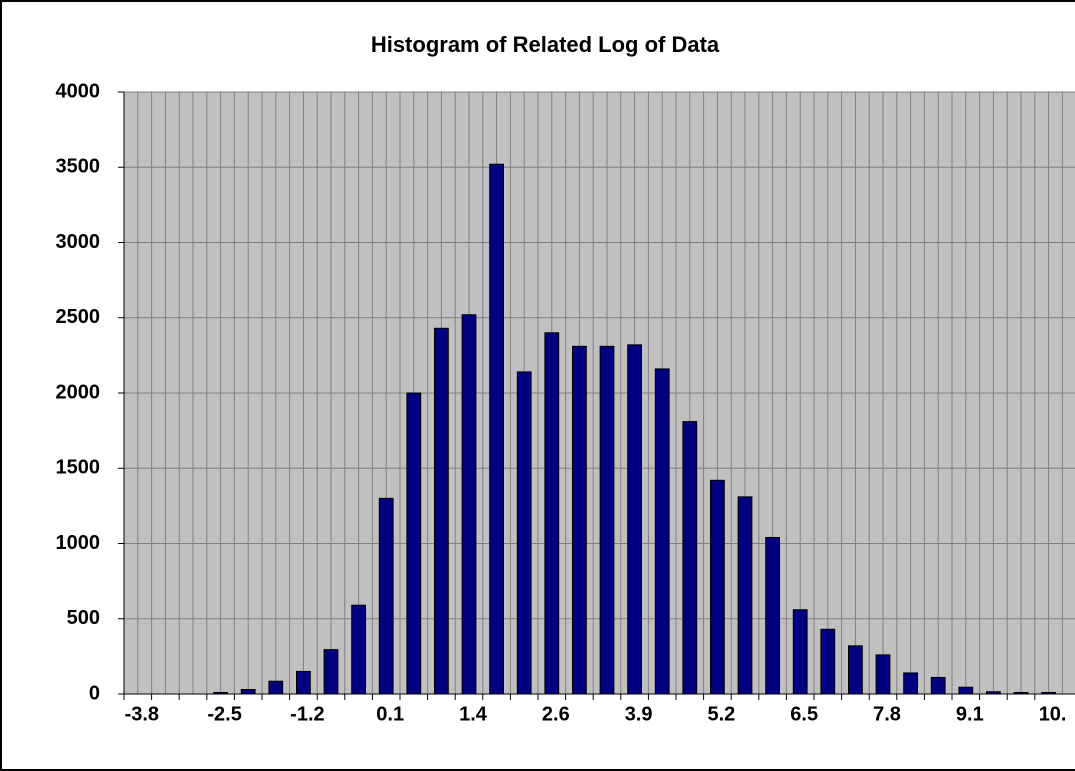 Image resolution: width=1075 pixels, height=771 pixels. What do you see at coordinates (970, 714) in the screenshot?
I see `x-tick-label: 9.1` at bounding box center [970, 714].